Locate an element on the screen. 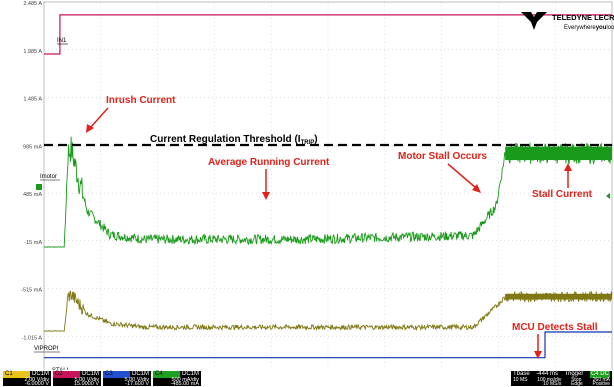  channel-id: C4 is located at coordinates (159, 374).